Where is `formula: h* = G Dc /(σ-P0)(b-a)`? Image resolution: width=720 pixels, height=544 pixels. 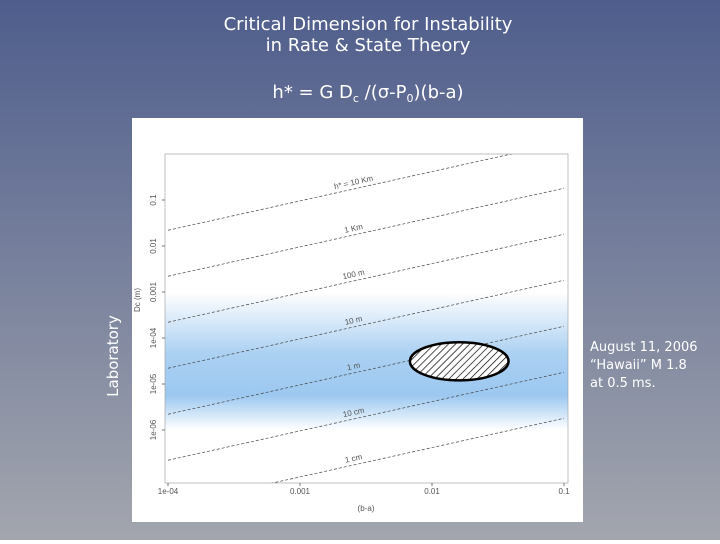 formula: h* = G Dc /(σ-P0)(b-a) is located at coordinates (367, 93).